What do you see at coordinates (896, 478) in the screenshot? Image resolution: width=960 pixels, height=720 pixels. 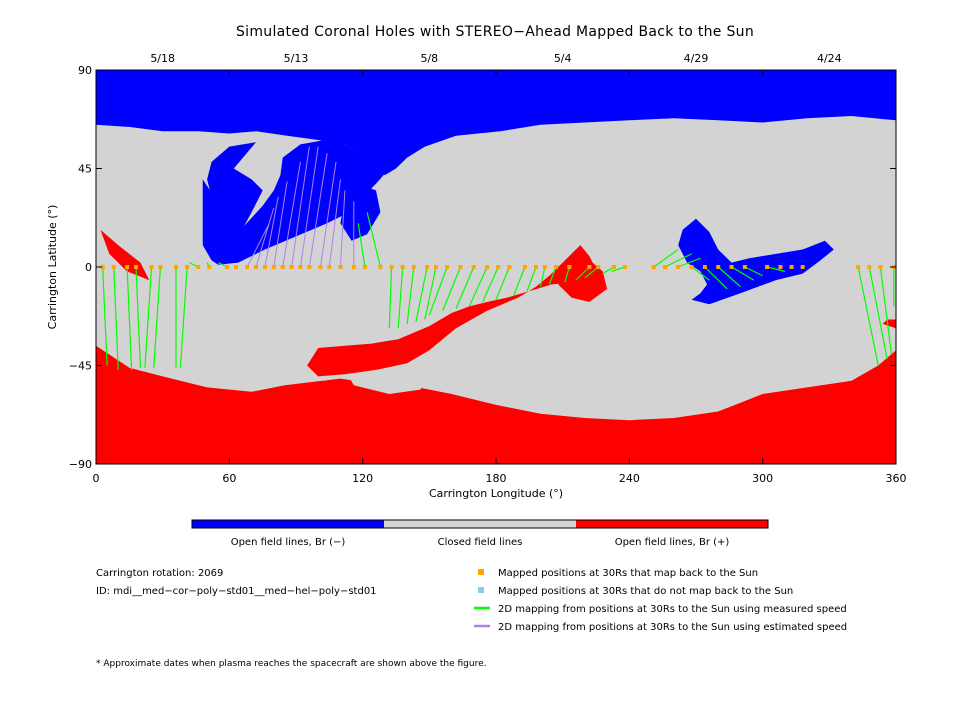 I see `x-tick-label: 360` at bounding box center [896, 478].